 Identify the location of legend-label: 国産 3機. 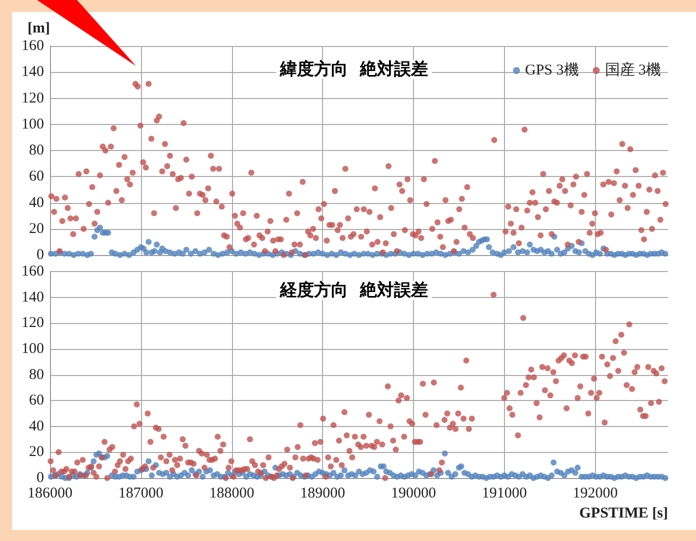
(632, 70).